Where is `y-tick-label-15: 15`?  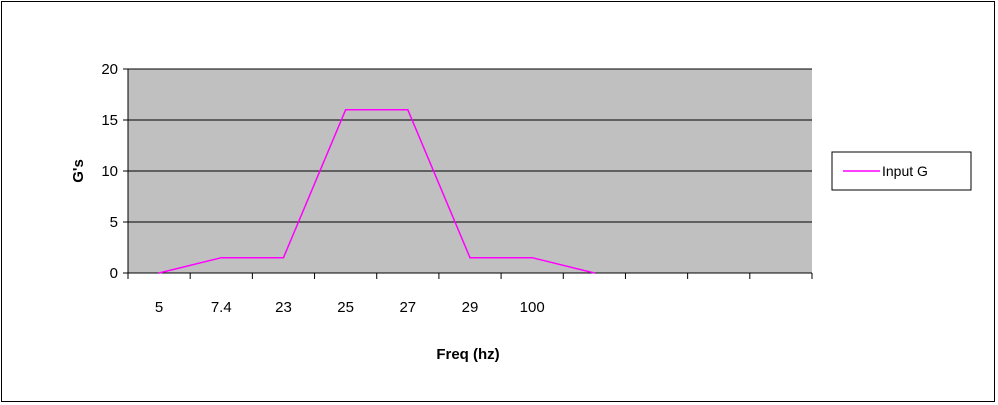 y-tick-label-15: 15 is located at coordinates (109, 120).